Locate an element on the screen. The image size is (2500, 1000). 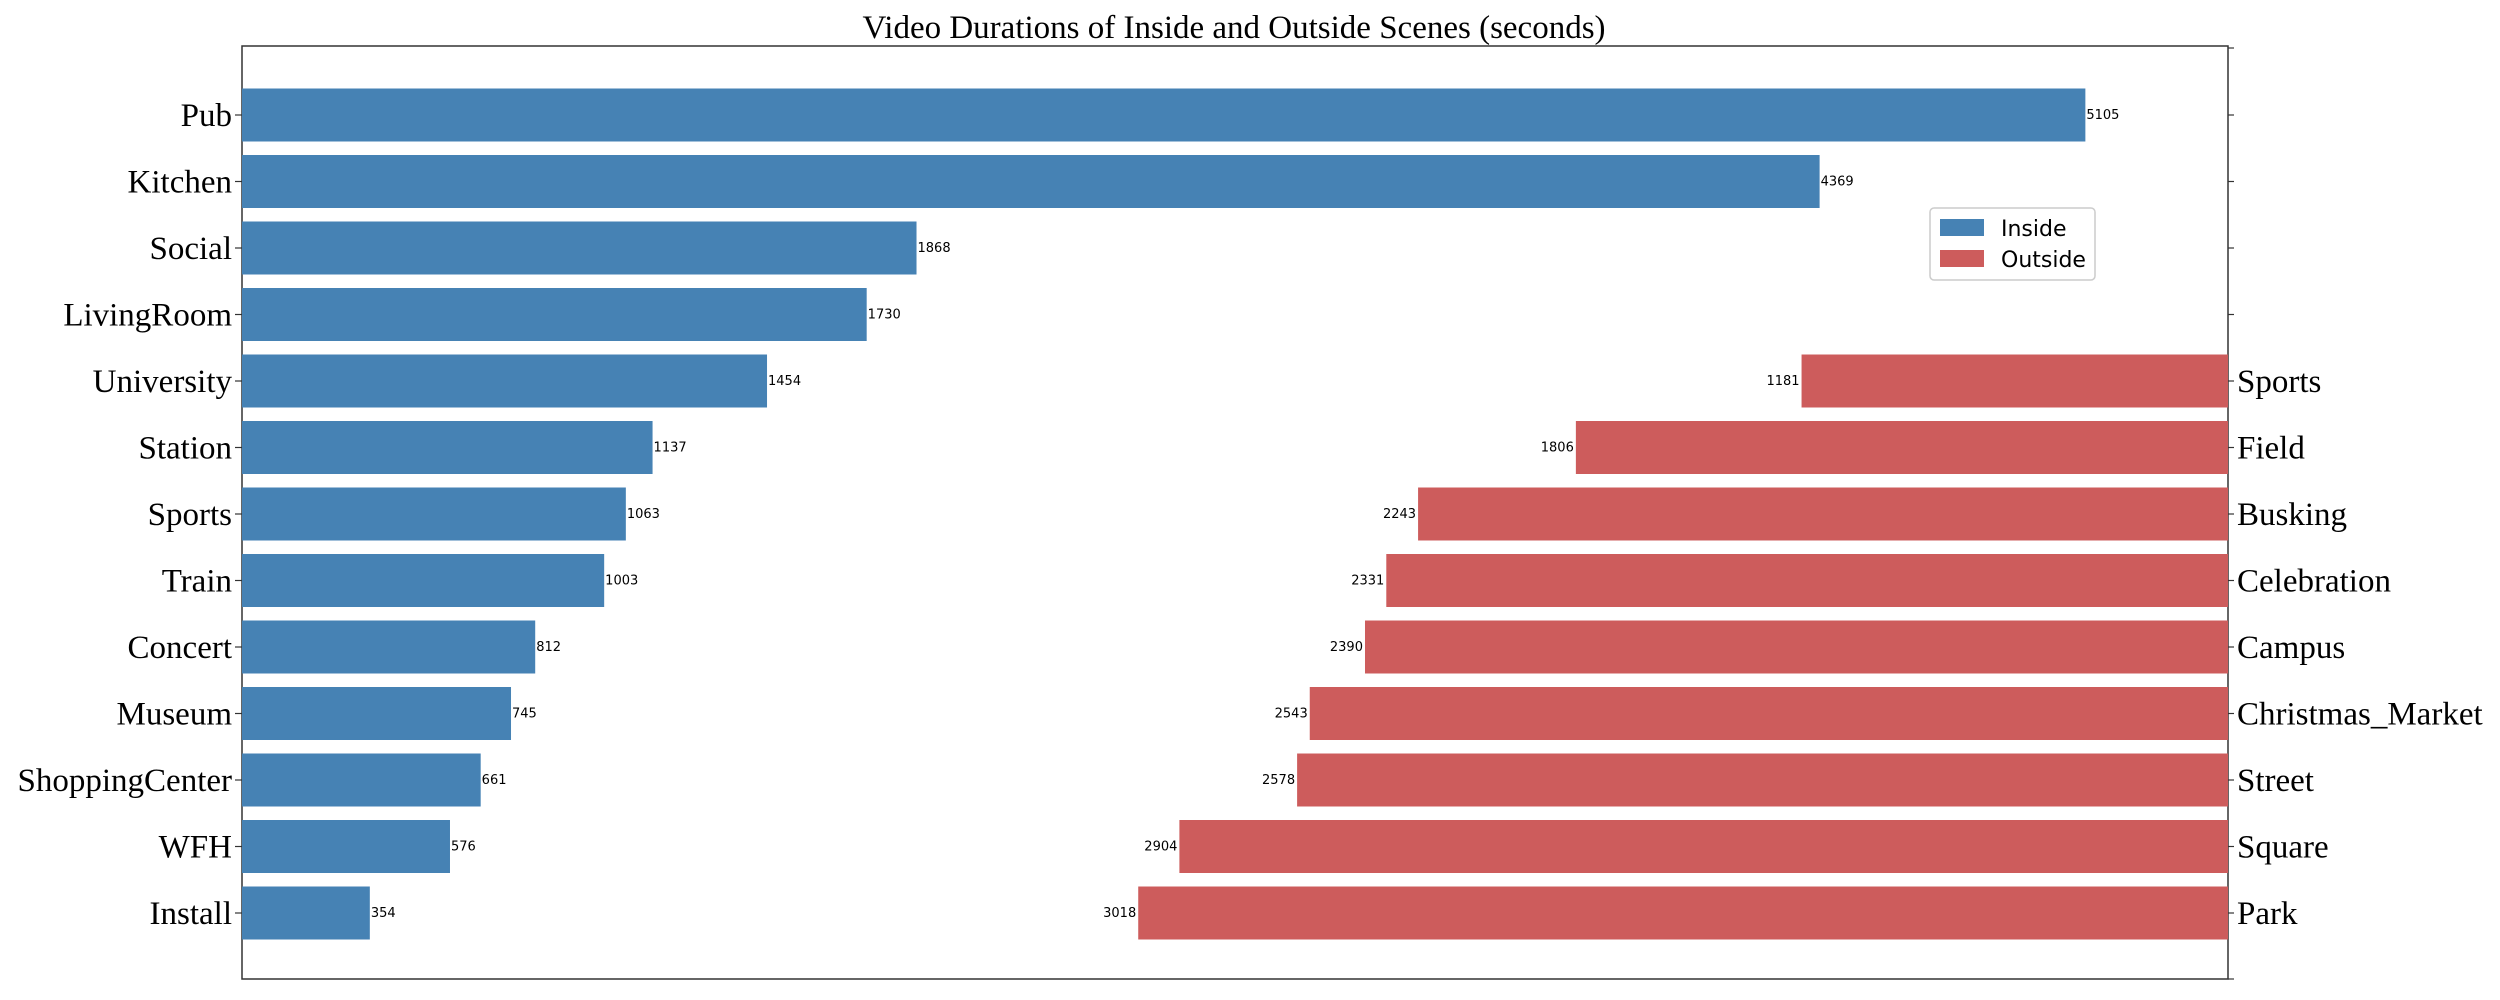
legend-label-outside: Outside is located at coordinates (2043, 260).